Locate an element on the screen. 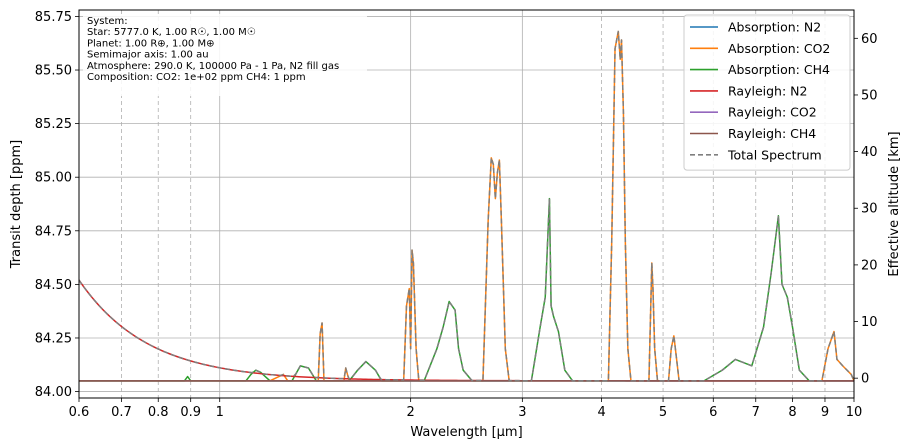  legend-entry: Absorption: CH4 is located at coordinates (779, 69).